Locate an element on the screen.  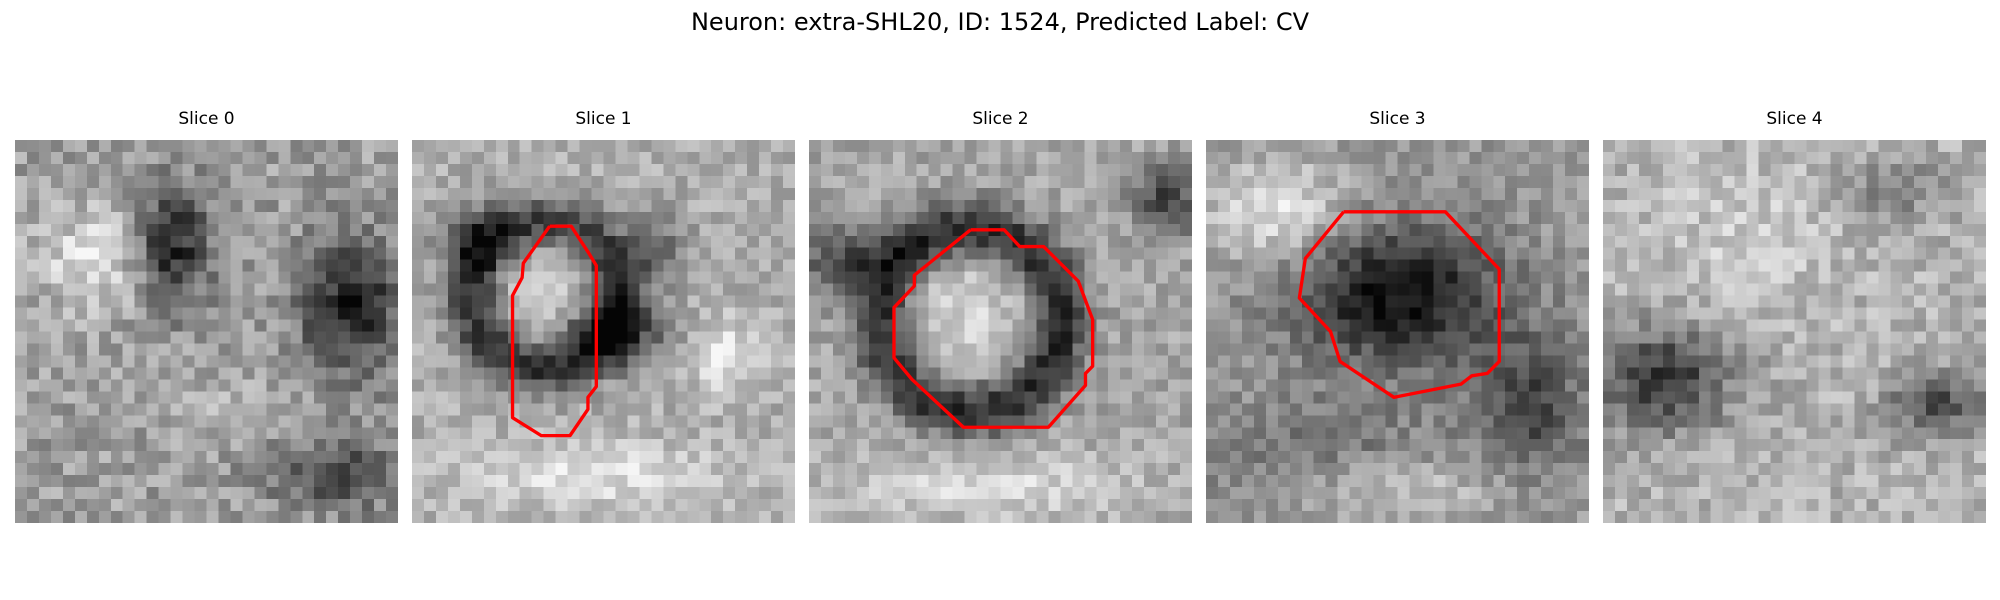
slice-3-contour is located at coordinates (1399, 305).